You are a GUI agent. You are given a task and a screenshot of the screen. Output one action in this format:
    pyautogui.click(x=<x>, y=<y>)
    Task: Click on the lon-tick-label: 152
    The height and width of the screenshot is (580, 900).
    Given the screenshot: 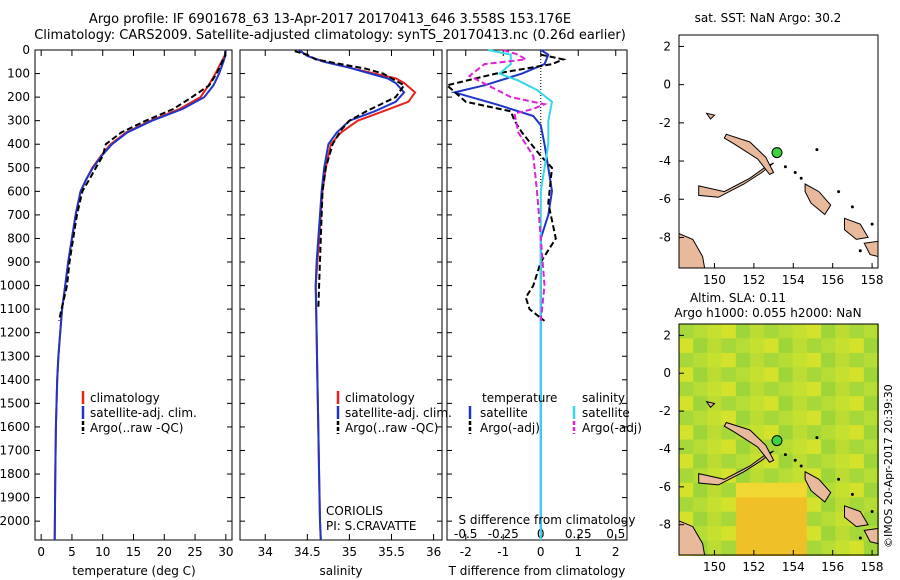 What is the action you would take?
    pyautogui.click(x=753, y=567)
    